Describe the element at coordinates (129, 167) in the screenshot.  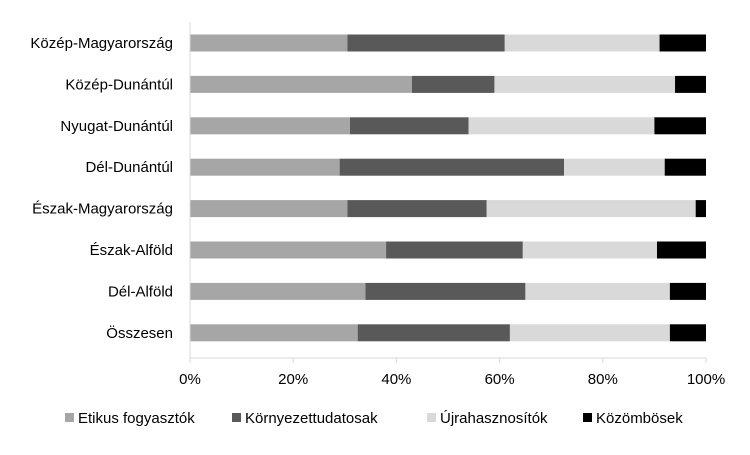
I see `category-label: Dél-Dunántúl` at that location.